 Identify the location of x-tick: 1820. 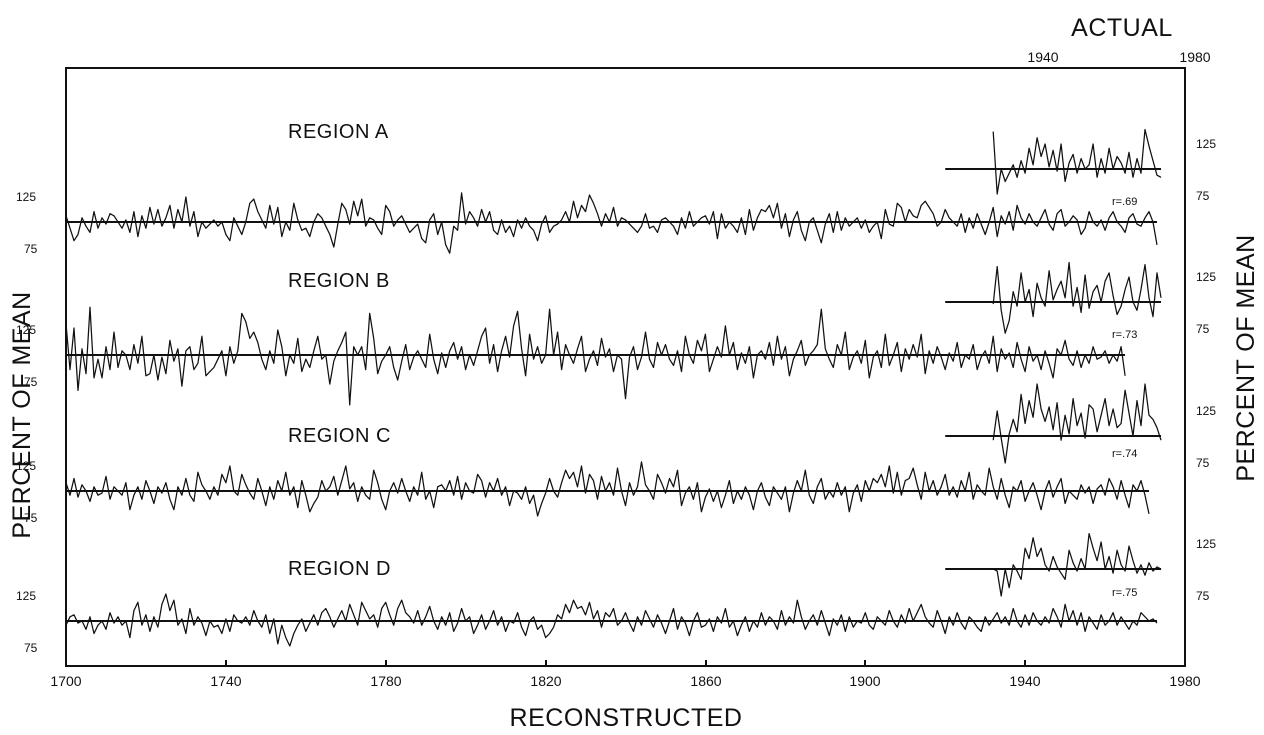
(546, 674).